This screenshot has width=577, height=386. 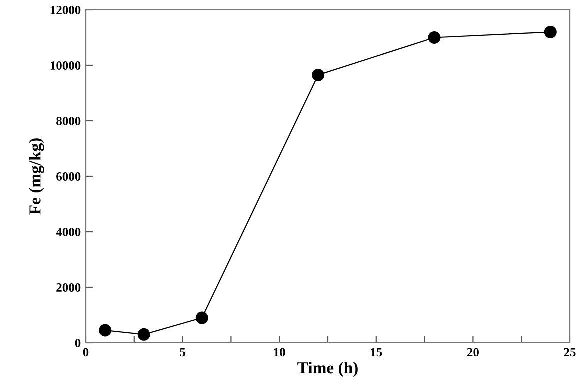 I want to click on y-tick-label: 2000, so click(x=68, y=288).